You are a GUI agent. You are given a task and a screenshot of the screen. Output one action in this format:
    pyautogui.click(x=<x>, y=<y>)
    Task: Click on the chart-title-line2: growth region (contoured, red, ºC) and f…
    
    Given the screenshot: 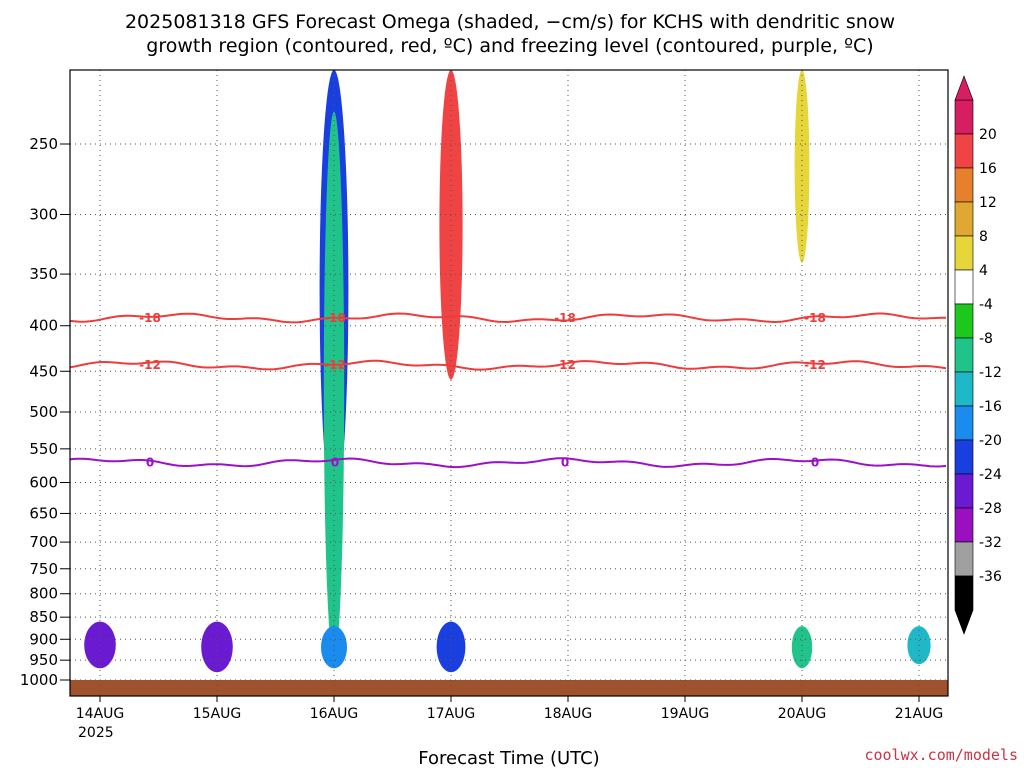 What is the action you would take?
    pyautogui.click(x=509, y=46)
    